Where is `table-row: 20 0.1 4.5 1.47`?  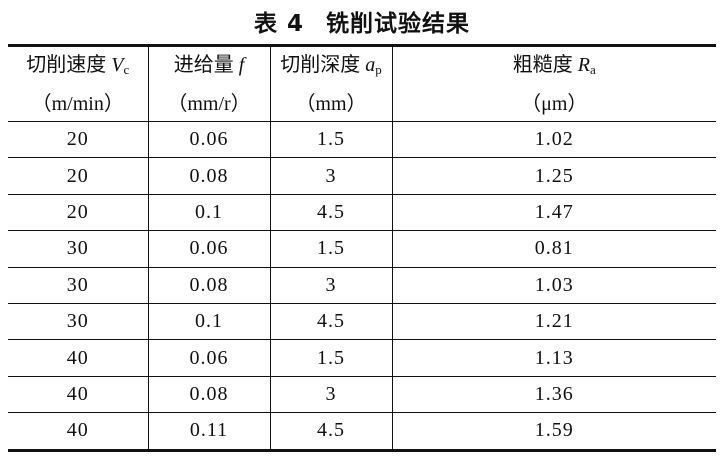 table-row: 20 0.1 4.5 1.47 is located at coordinates (362, 213).